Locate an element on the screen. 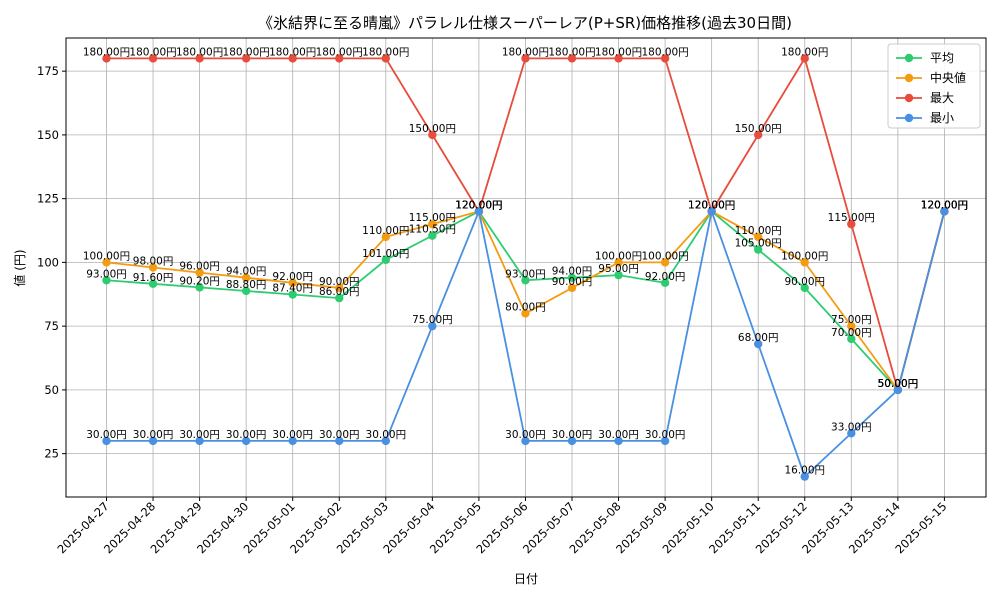 This screenshot has height=600, width=1000. legend-label: 中央値 is located at coordinates (948, 77).